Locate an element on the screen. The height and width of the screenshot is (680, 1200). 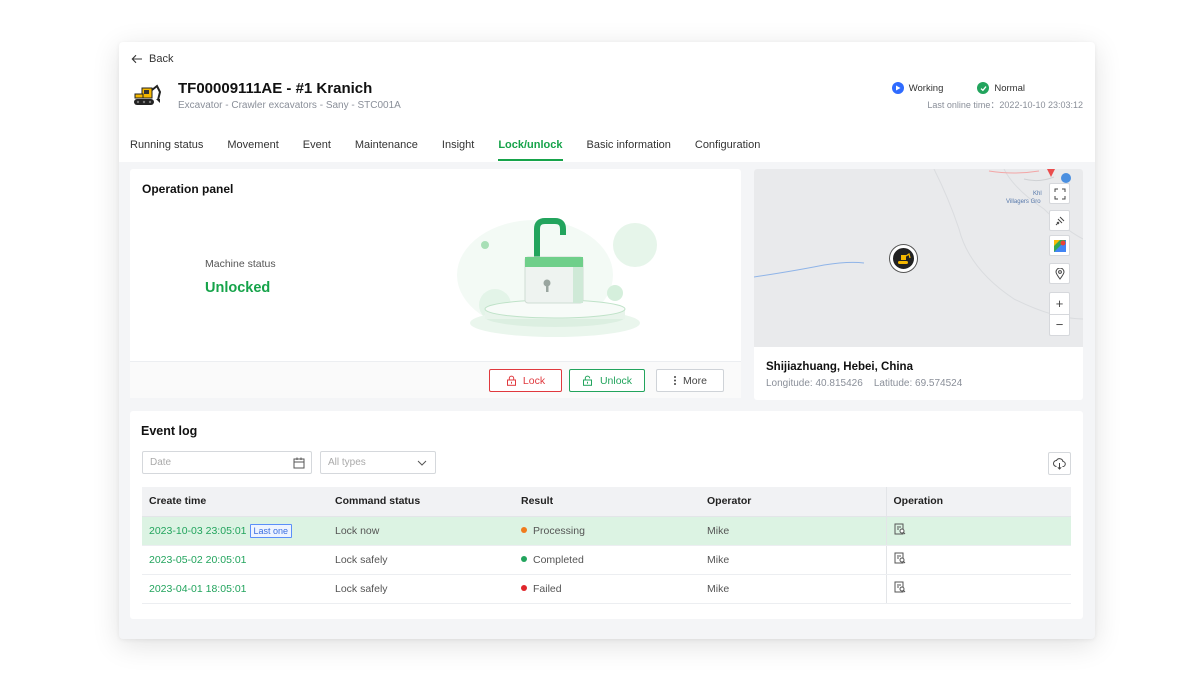
lock-button: Lock is located at coordinates (525, 380).